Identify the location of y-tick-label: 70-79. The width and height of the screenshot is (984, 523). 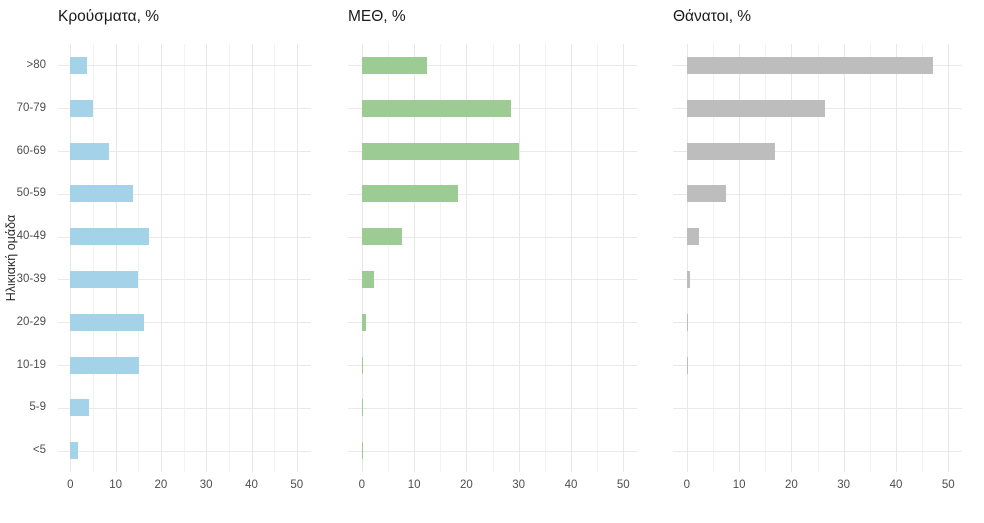
(31, 107).